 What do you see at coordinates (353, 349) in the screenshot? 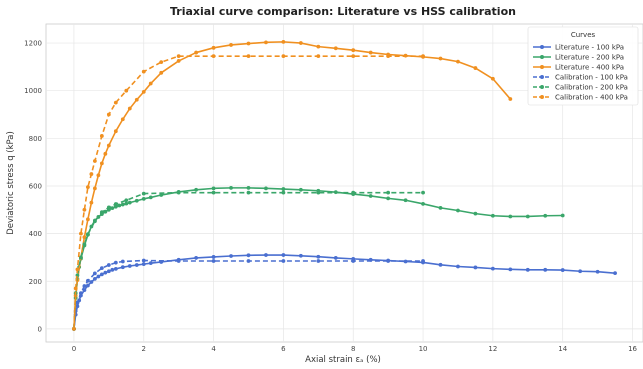
I see `x-tick-label: 8` at bounding box center [353, 349].